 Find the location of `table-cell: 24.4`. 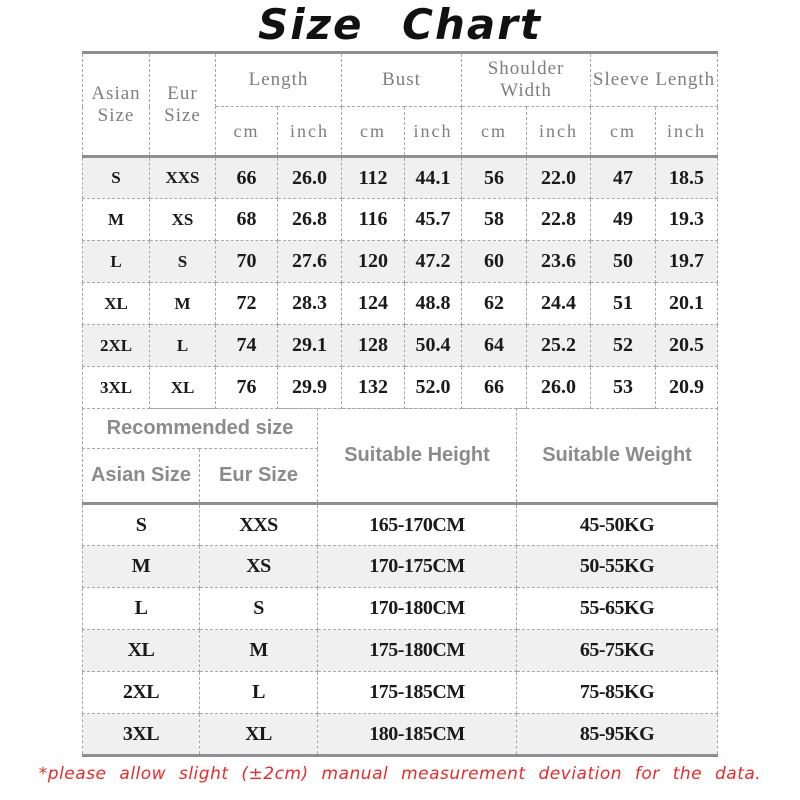

table-cell: 24.4 is located at coordinates (559, 303).